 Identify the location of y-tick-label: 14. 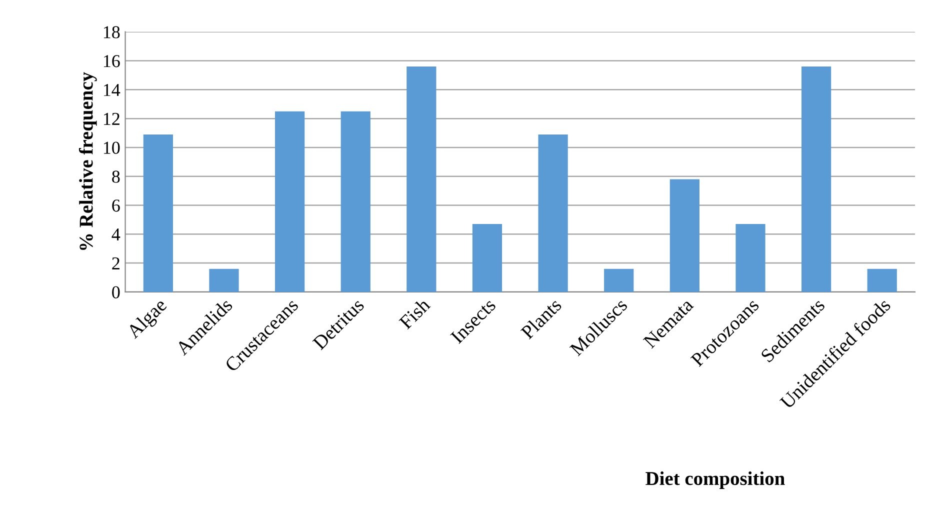
(112, 90).